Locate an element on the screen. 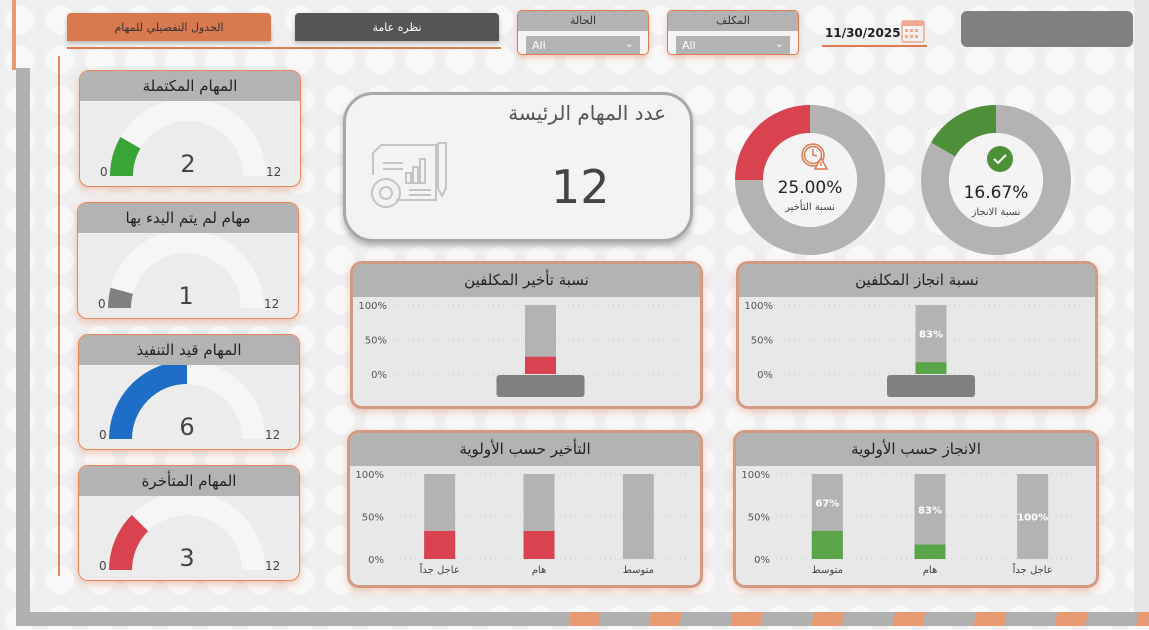  gauge-chart: 20 12 is located at coordinates (190, 138).